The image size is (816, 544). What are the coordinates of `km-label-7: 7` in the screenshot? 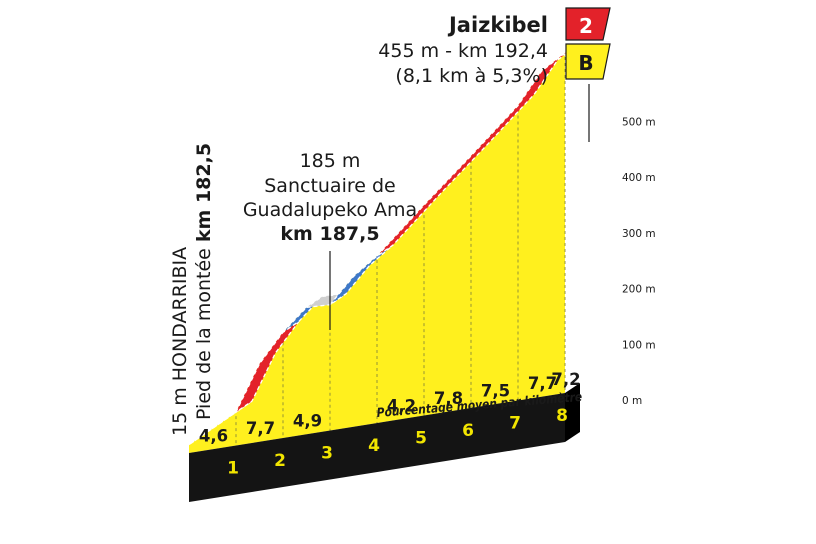 It's located at (515, 424).